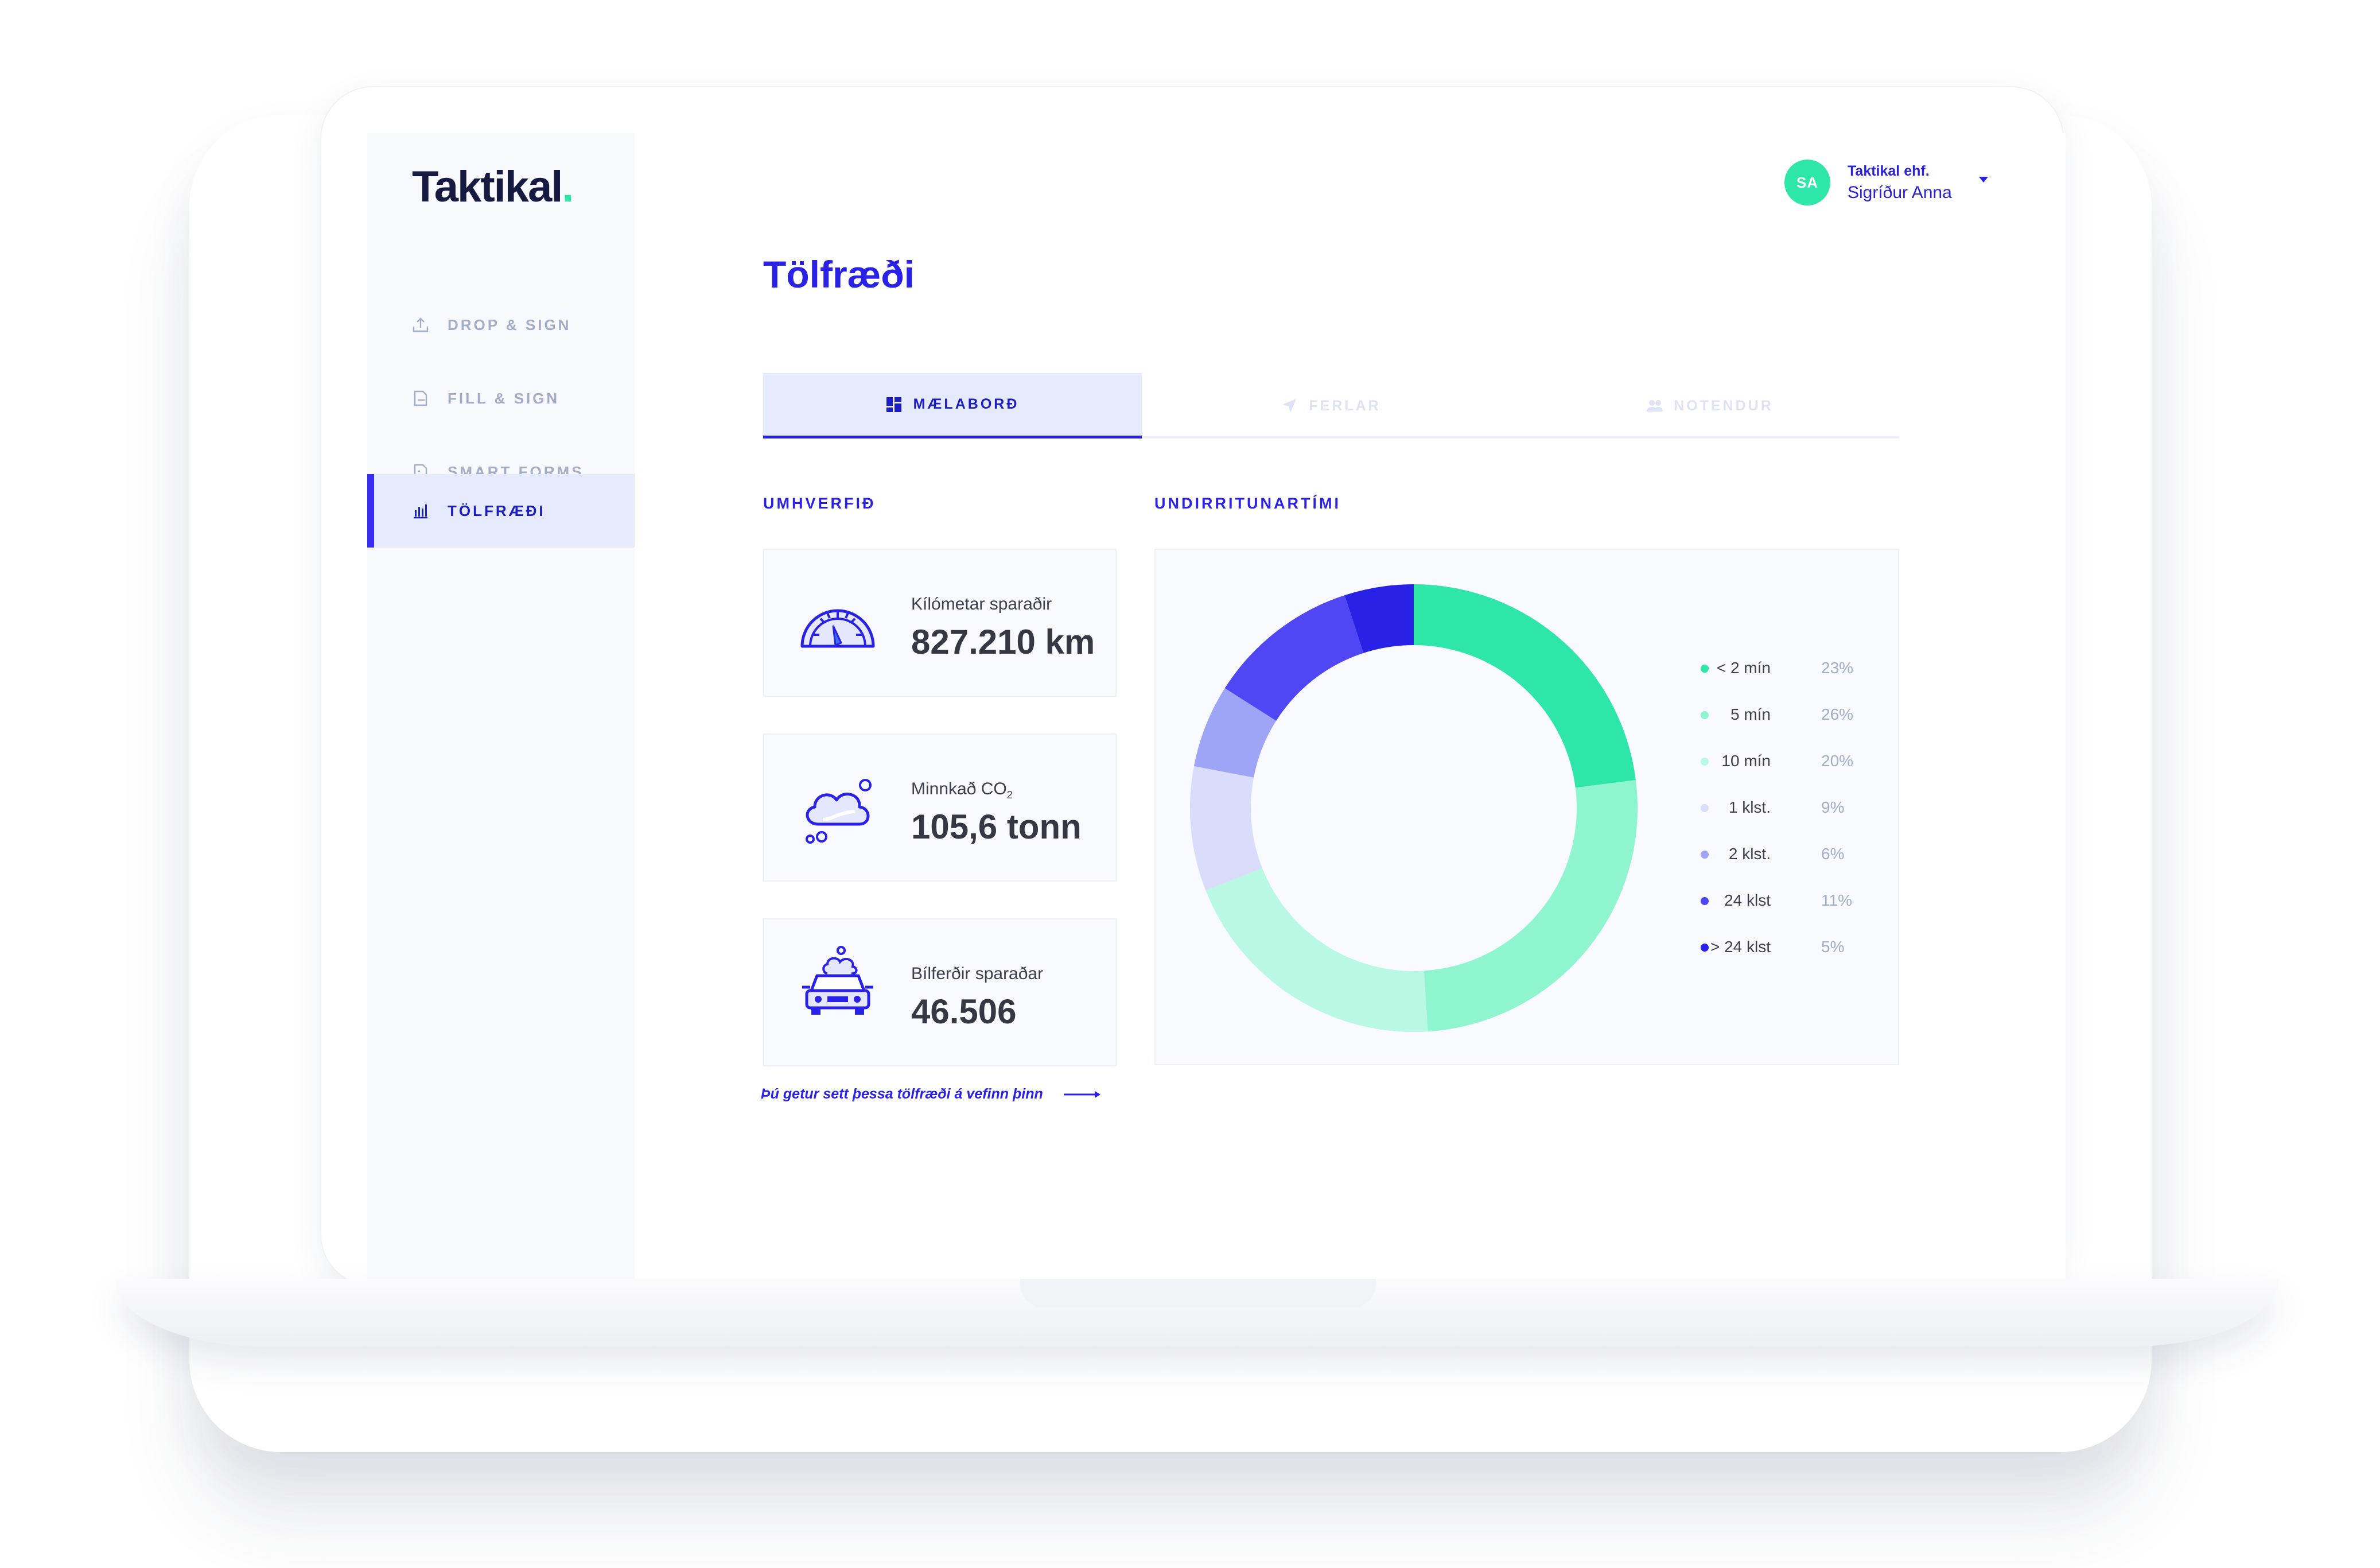  What do you see at coordinates (1746, 761) in the screenshot?
I see `legend-label: 10 mín` at bounding box center [1746, 761].